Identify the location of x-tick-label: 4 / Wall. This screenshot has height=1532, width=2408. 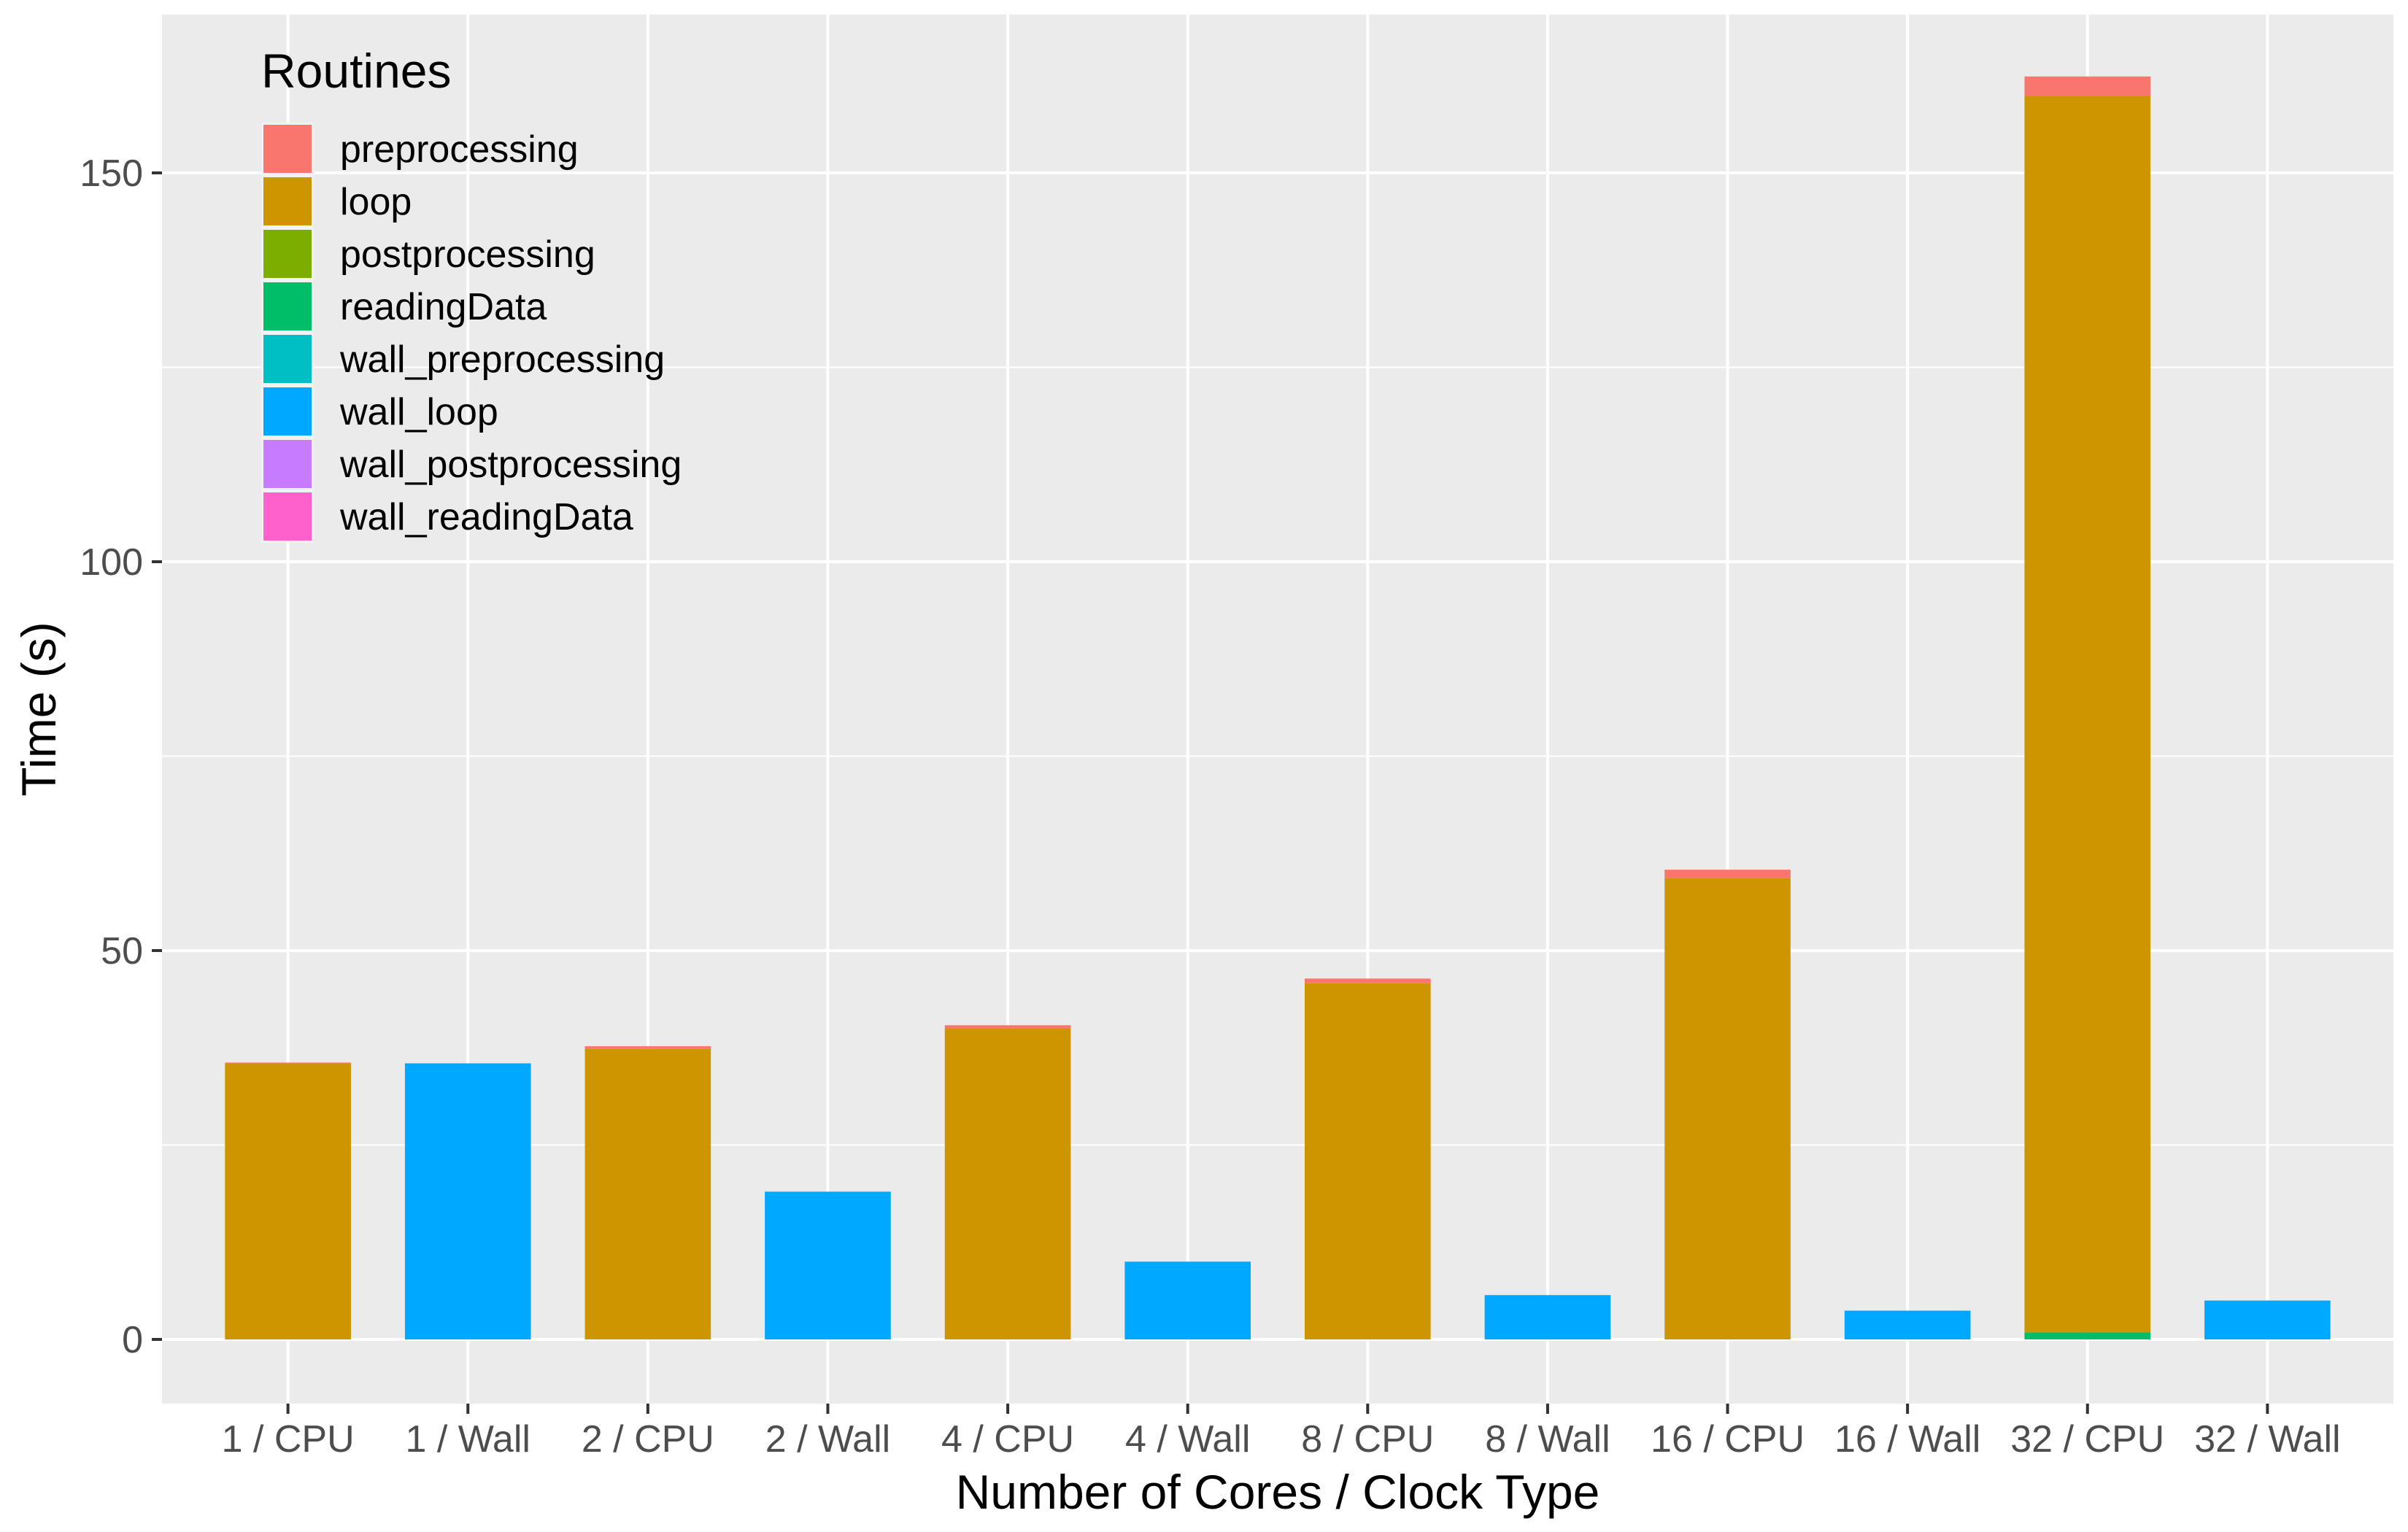
(1187, 1439).